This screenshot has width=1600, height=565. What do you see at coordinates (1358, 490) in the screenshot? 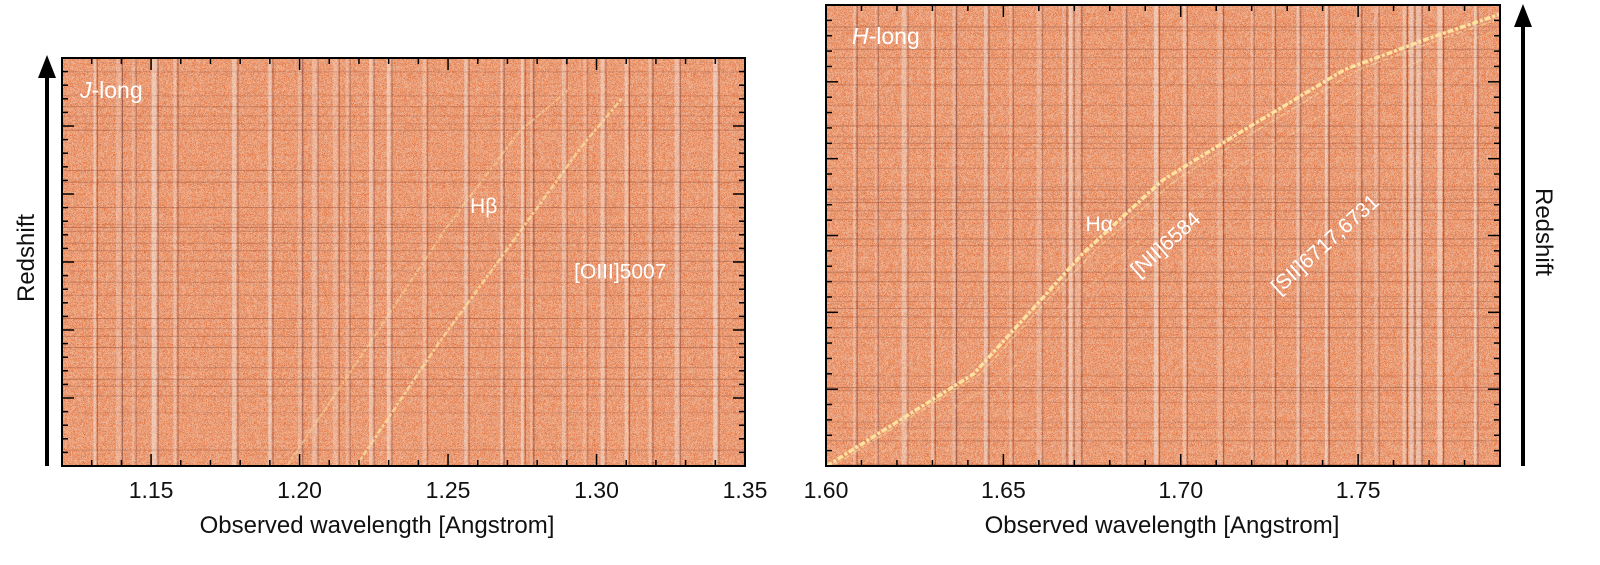
I see `x-tick-label: 1.75` at bounding box center [1358, 490].